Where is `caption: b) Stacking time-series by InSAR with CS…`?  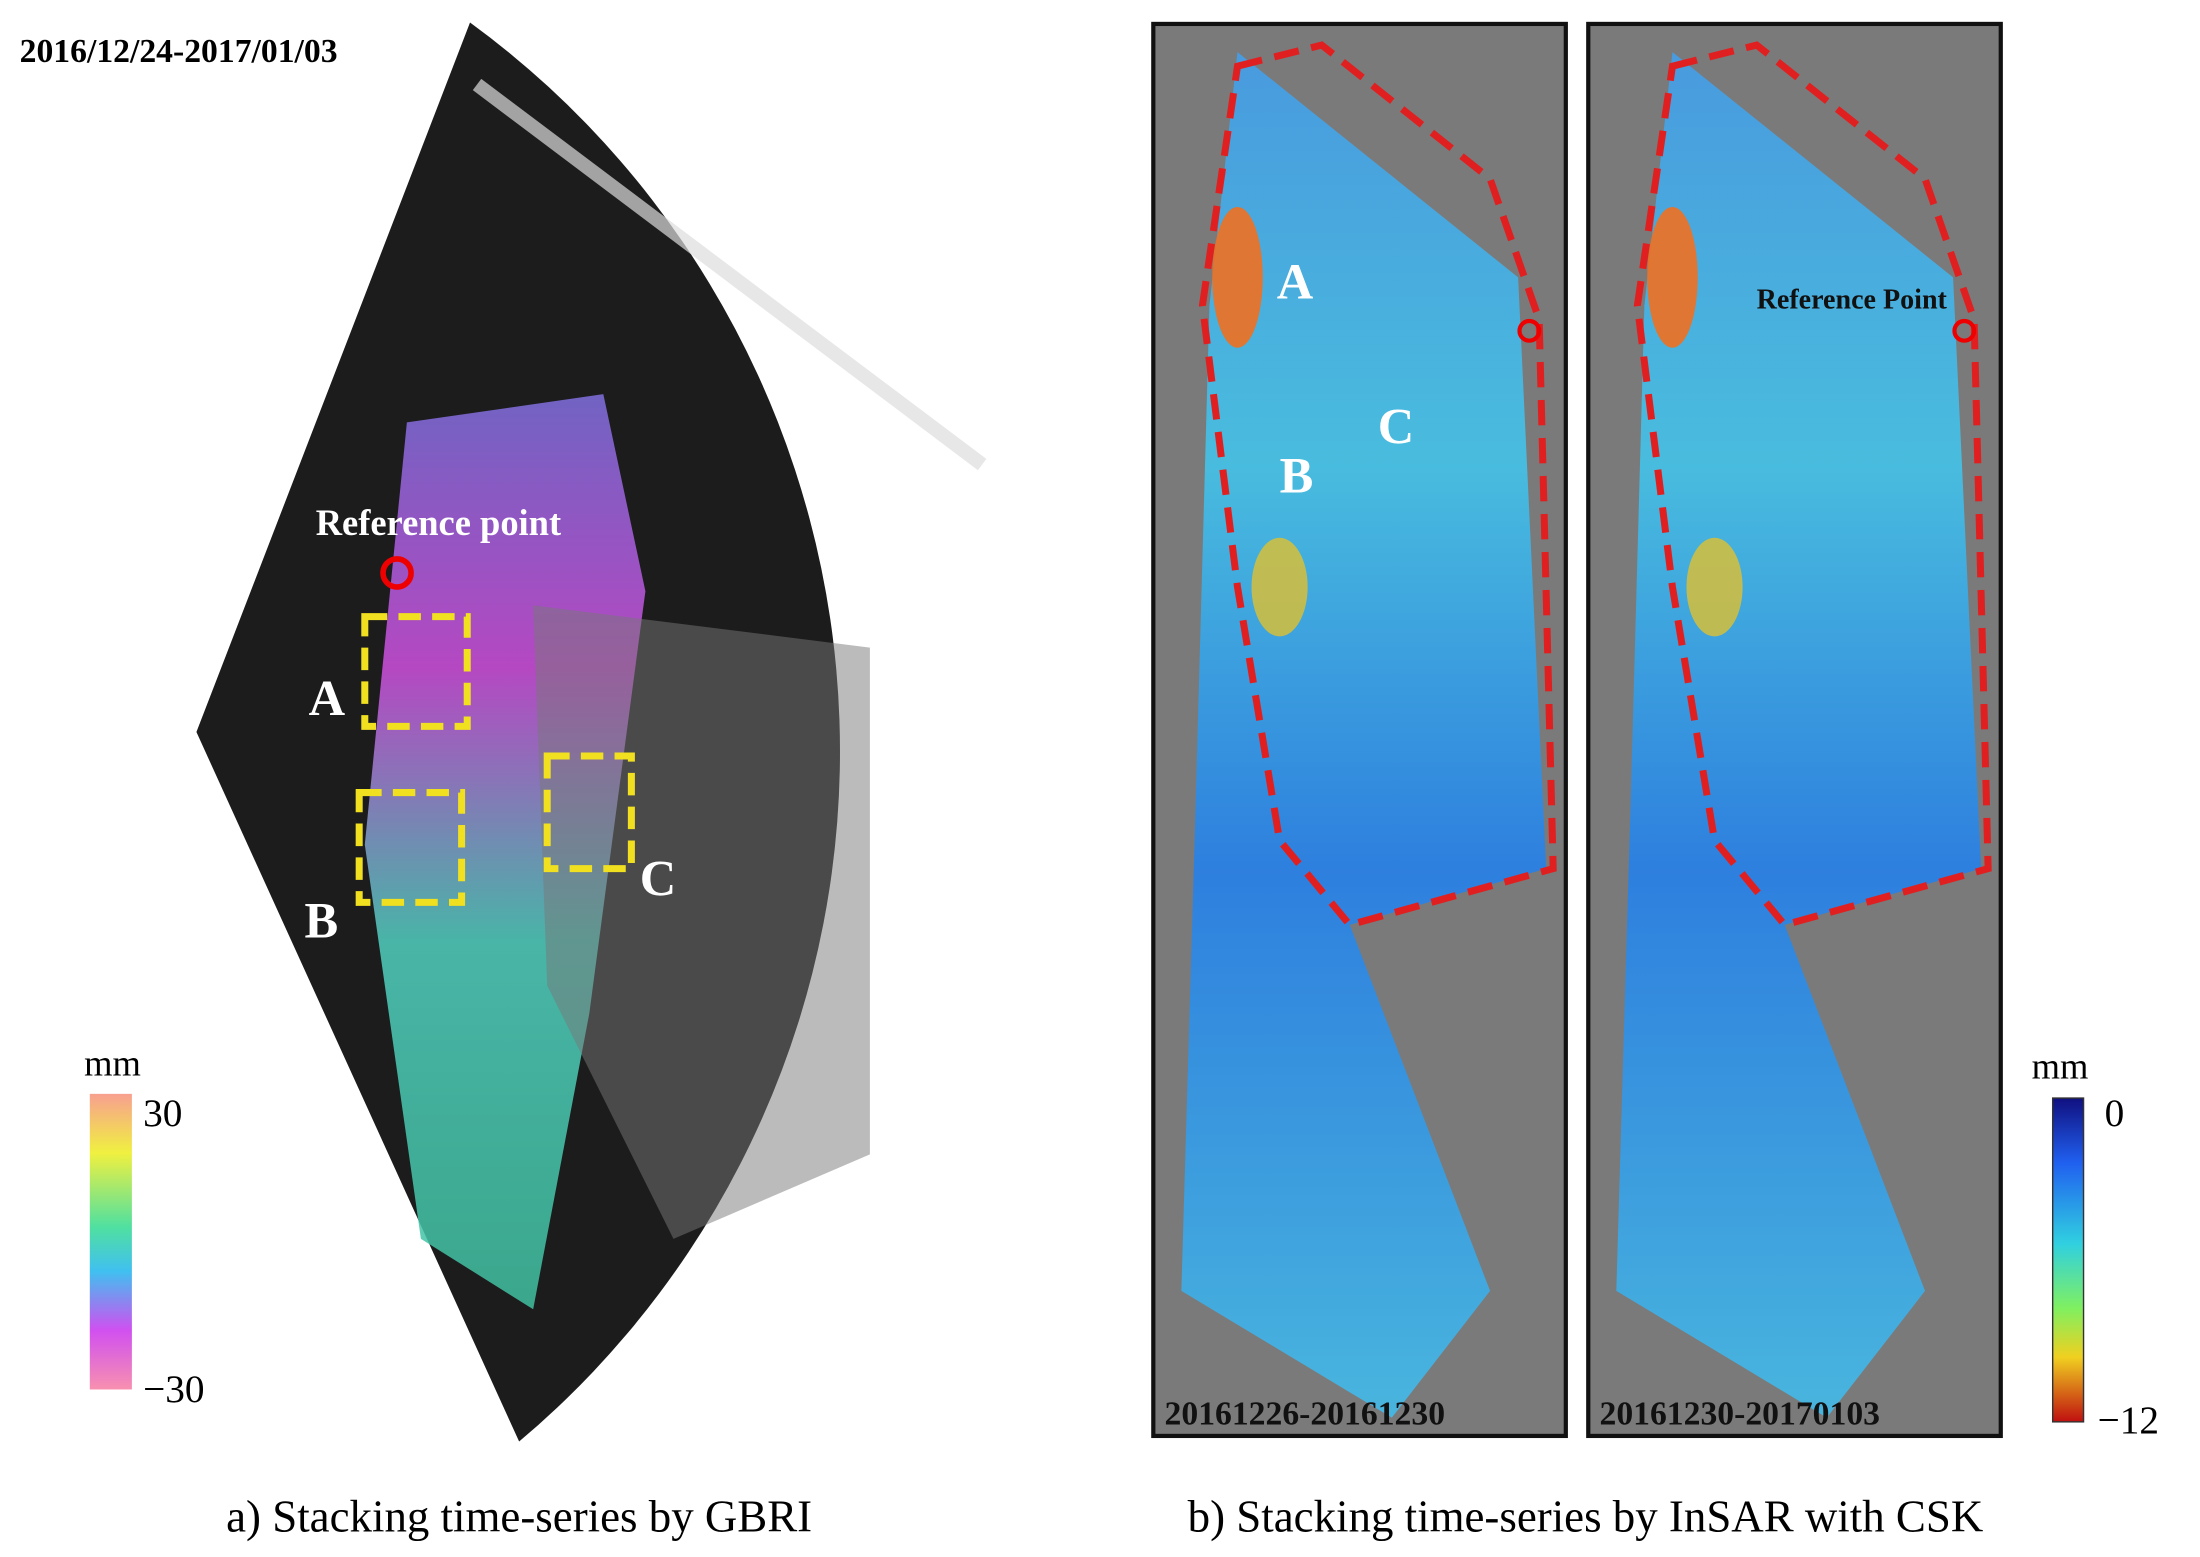
caption: b) Stacking time-series by InSAR with CS… is located at coordinates (1586, 1517).